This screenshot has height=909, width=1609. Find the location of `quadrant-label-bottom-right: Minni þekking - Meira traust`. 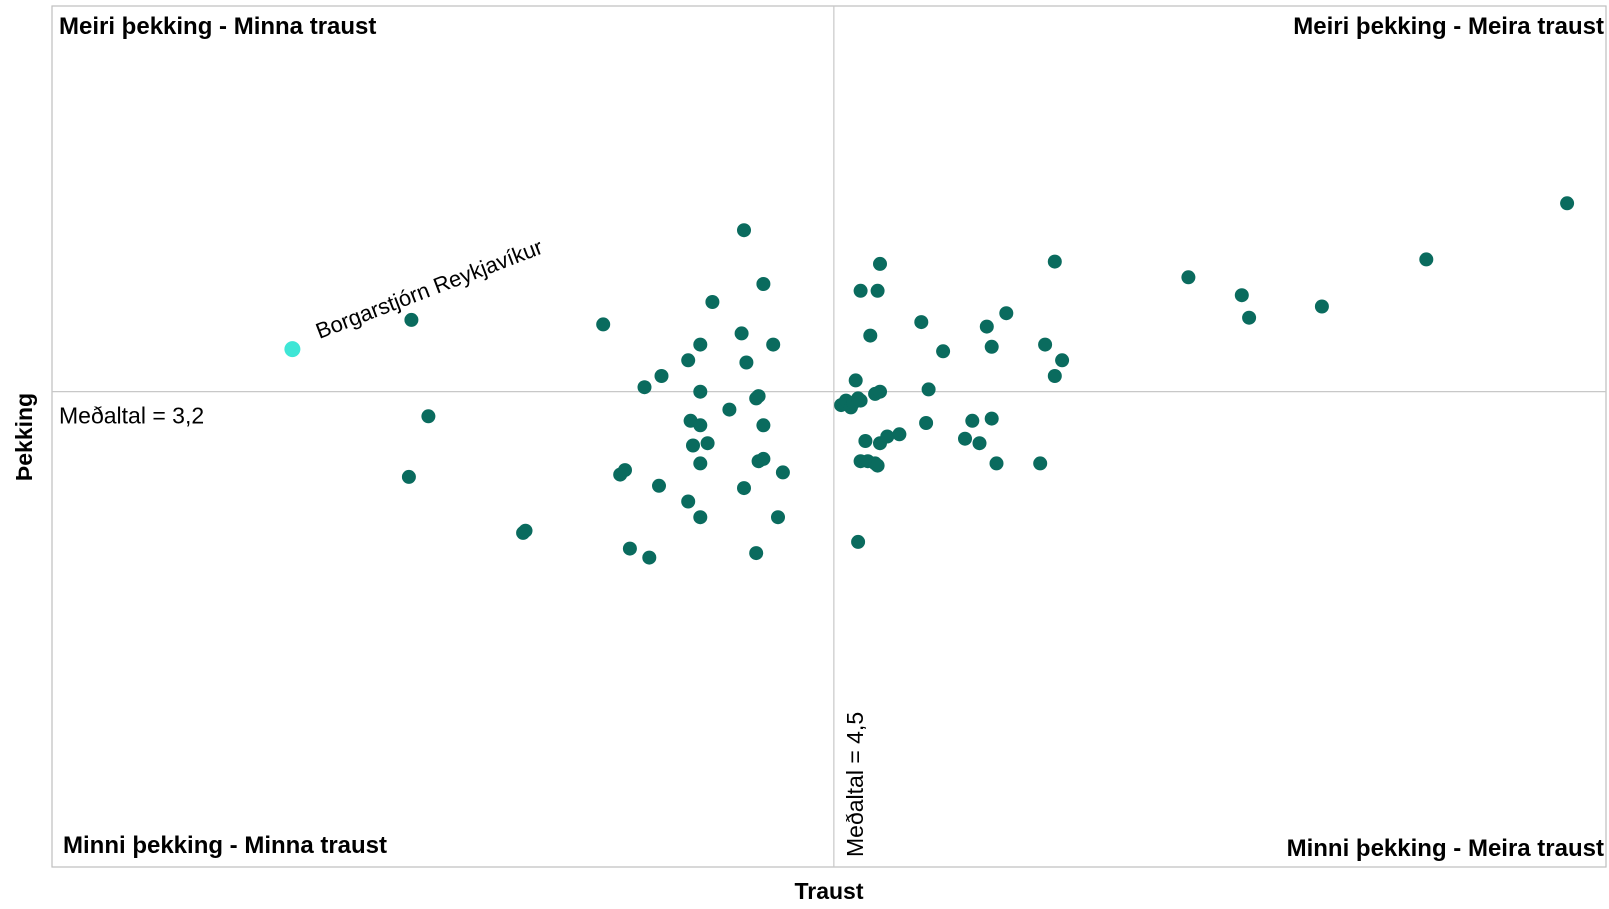

quadrant-label-bottom-right: Minni þekking - Meira traust is located at coordinates (1445, 848).